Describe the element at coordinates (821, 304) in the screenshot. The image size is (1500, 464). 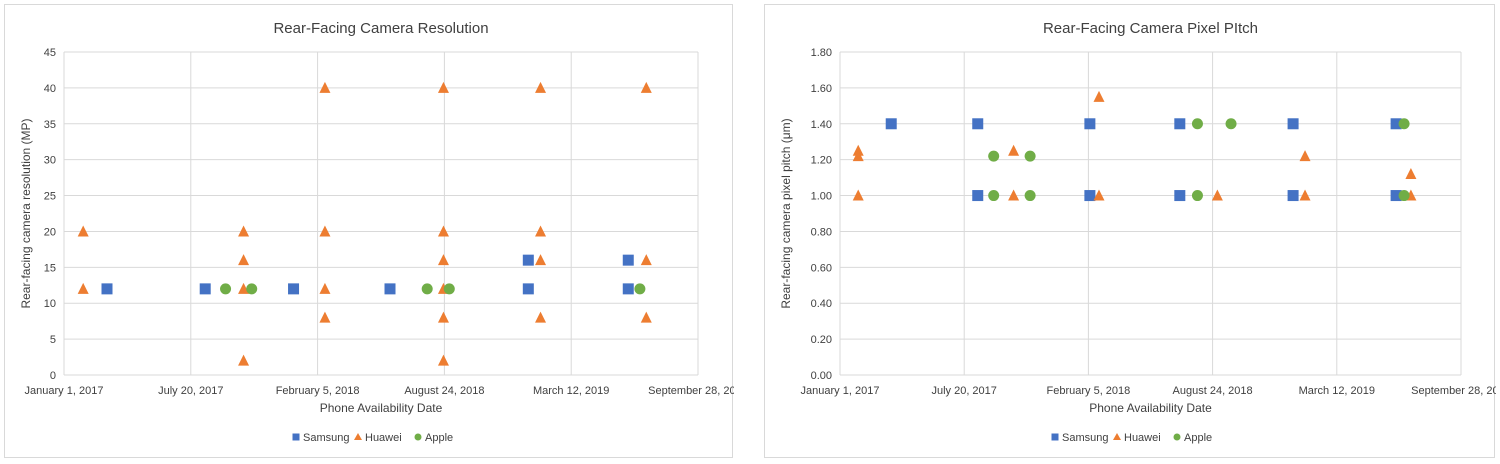
I see `y-tick-label: 0.40` at that location.